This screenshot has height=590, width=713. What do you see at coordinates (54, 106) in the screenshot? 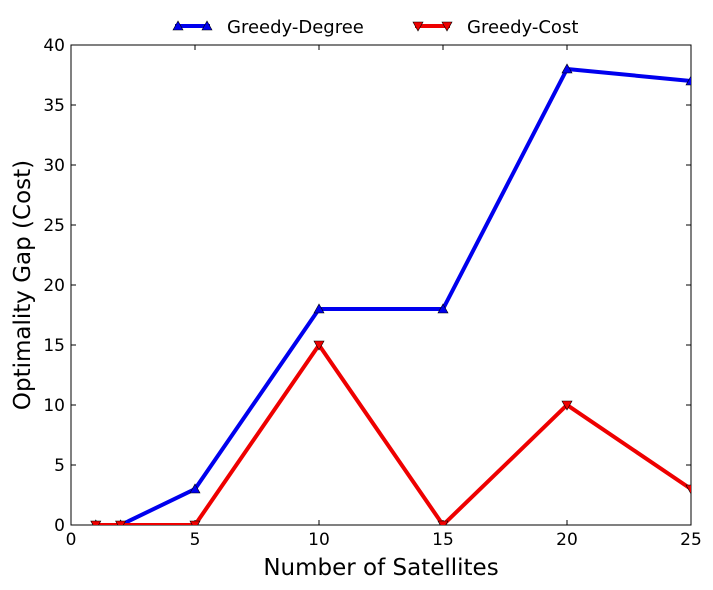
I see `y-tick-label: 35` at bounding box center [54, 106].